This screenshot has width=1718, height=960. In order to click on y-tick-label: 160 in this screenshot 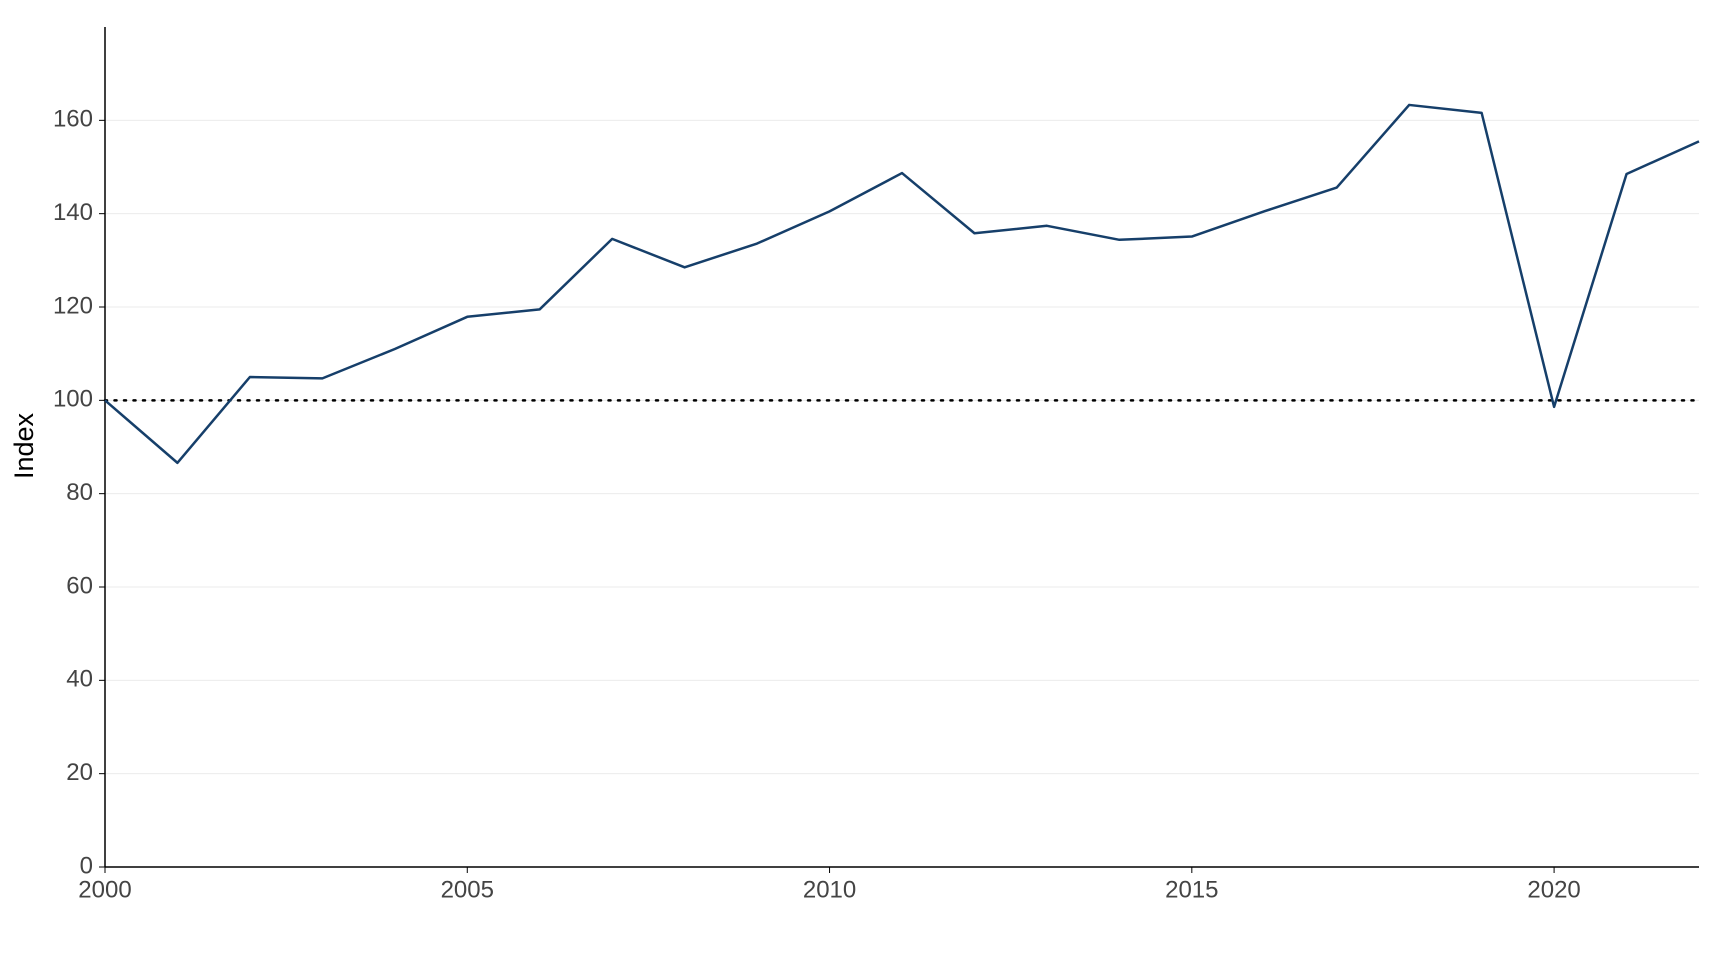, I will do `click(73, 119)`.